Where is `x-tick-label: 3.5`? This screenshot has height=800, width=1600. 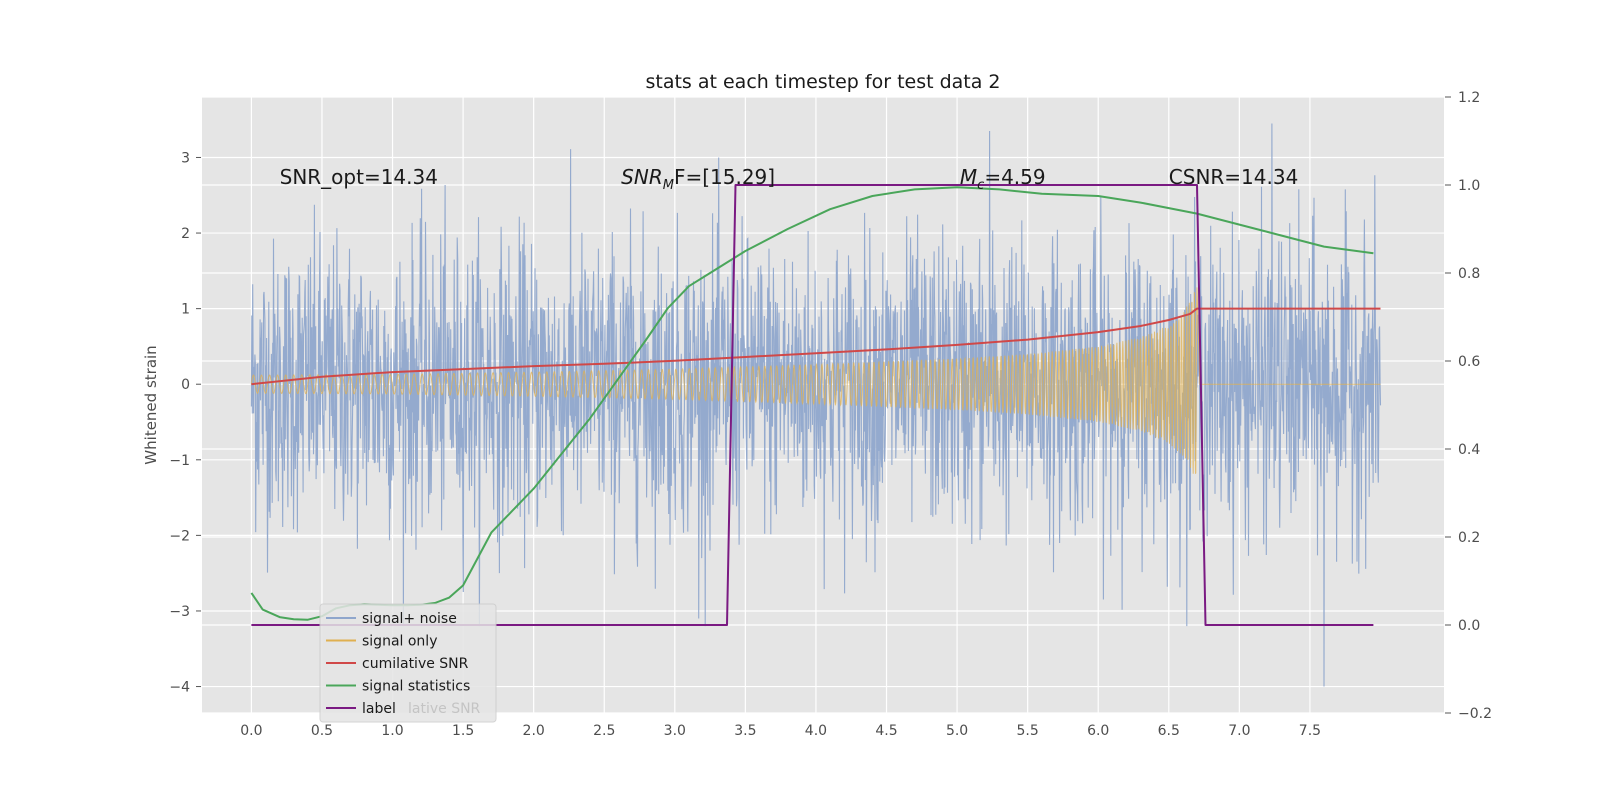 x-tick-label: 3.5 is located at coordinates (745, 731).